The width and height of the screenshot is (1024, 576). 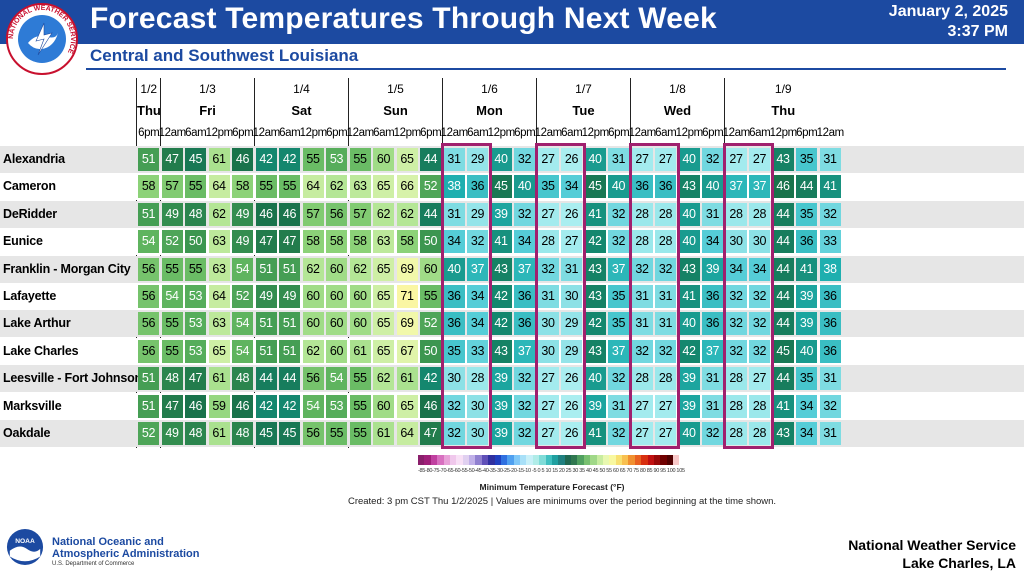 I want to click on time-header: 12am, so click(x=360, y=133).